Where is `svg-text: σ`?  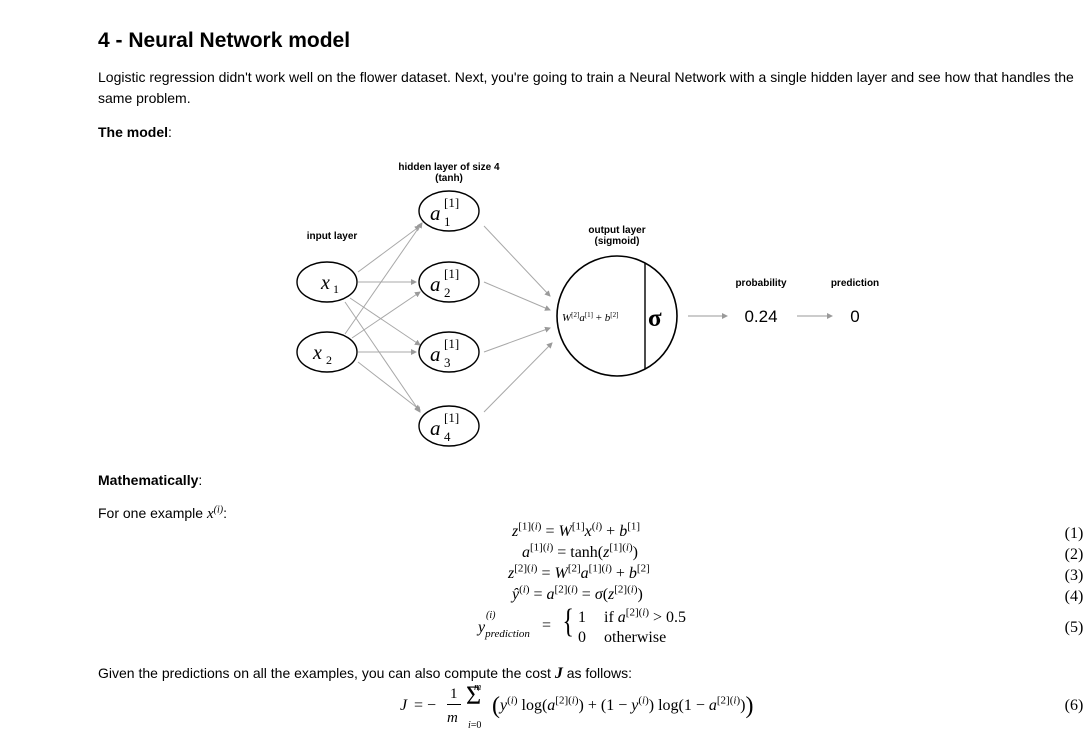
svg-text: σ is located at coordinates (655, 318).